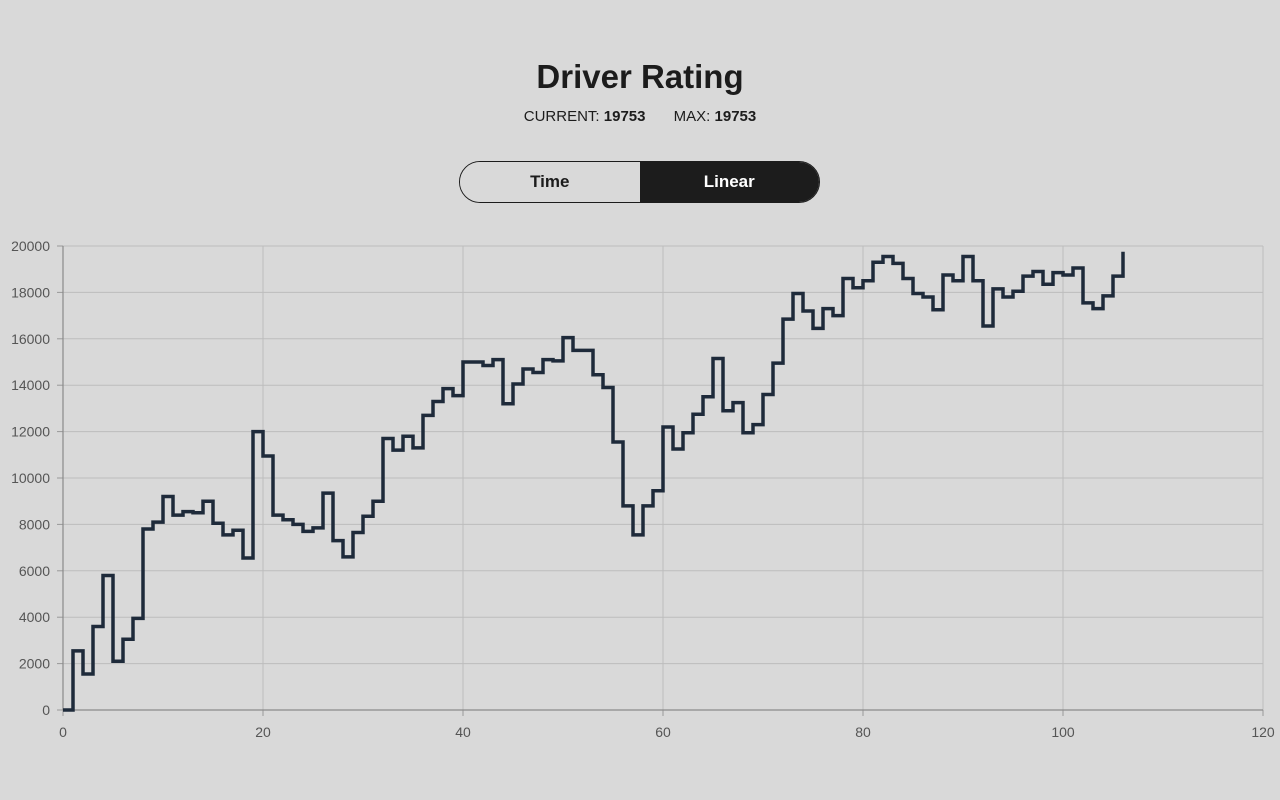 This screenshot has width=1280, height=800. I want to click on y-tick-label: 14000, so click(30, 385).